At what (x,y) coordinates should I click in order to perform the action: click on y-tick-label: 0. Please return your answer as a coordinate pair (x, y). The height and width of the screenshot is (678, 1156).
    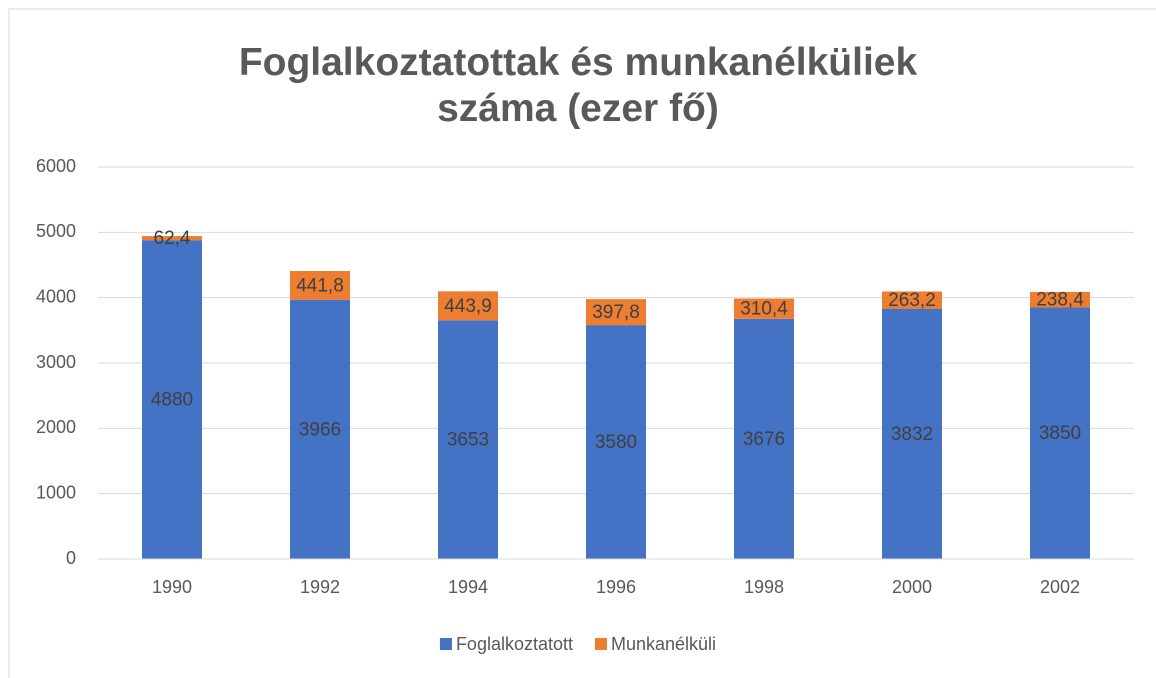
    Looking at the image, I should click on (71, 558).